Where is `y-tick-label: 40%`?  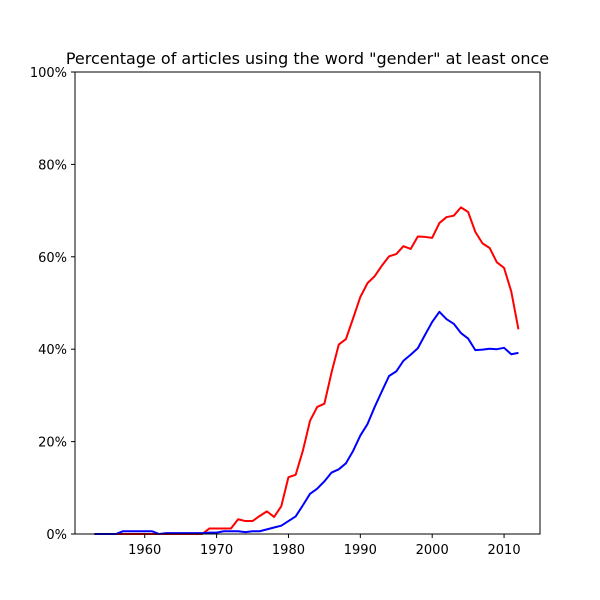 y-tick-label: 40% is located at coordinates (52, 350).